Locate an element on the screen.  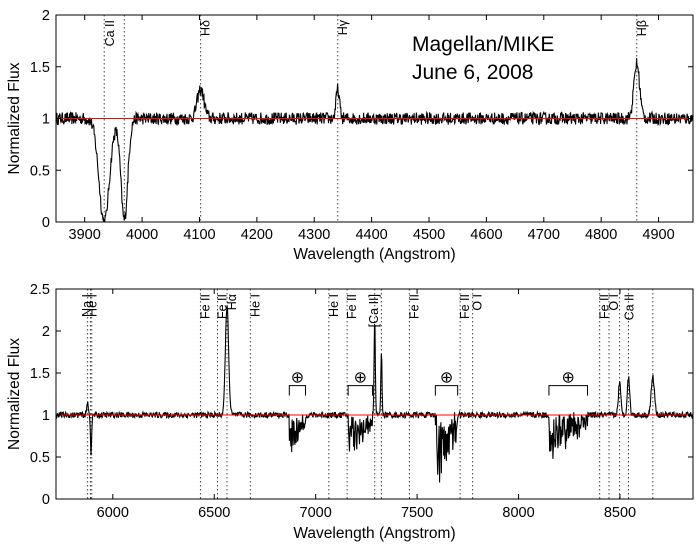
x-tick-label: 6000 is located at coordinates (113, 513).